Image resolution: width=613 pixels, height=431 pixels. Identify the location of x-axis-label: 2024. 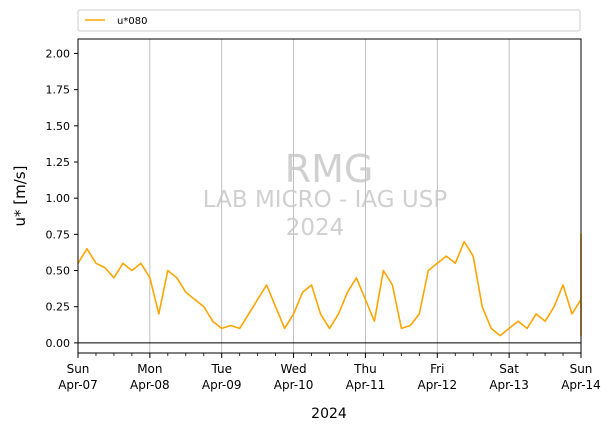
(329, 414).